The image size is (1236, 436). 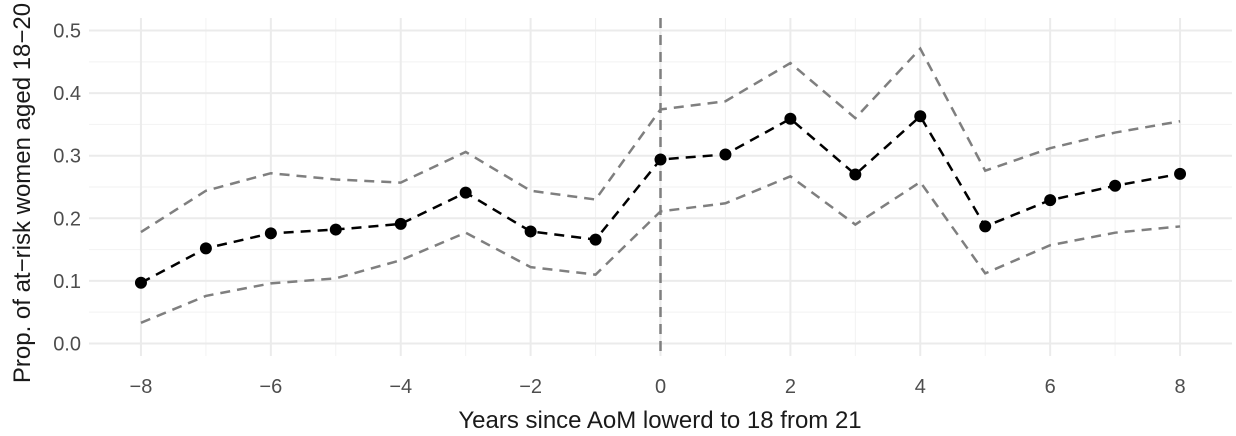 I want to click on y-tick-label: 0.0, so click(x=67, y=344).